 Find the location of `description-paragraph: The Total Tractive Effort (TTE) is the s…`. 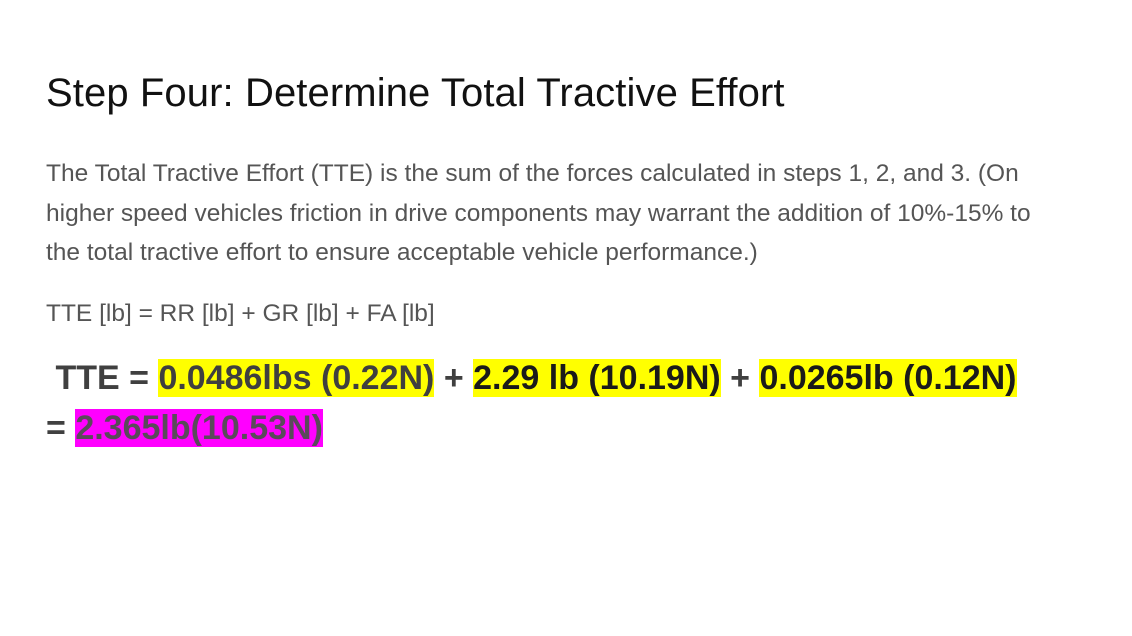

description-paragraph: The Total Tractive Effort (TTE) is the s… is located at coordinates (538, 213).